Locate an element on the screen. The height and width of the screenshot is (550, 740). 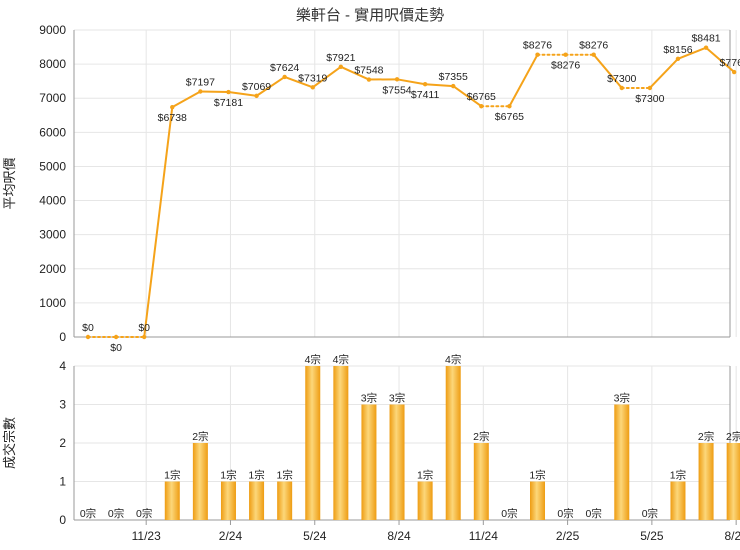
price-point-label: $7548 is located at coordinates (368, 71).